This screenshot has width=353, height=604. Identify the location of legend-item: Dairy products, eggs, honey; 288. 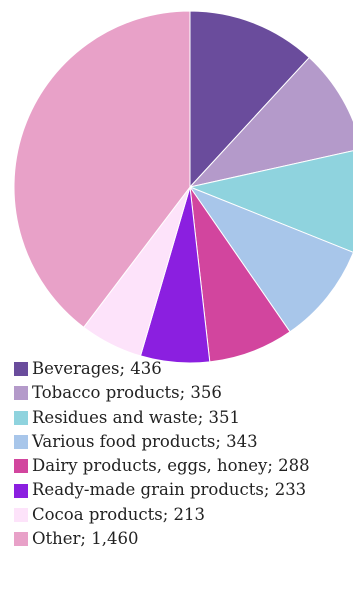
(162, 466).